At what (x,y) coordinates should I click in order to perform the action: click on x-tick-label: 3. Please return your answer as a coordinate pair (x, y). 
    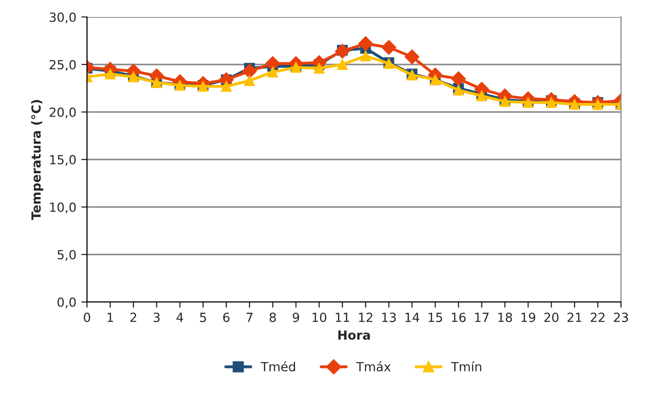
    Looking at the image, I should click on (157, 317).